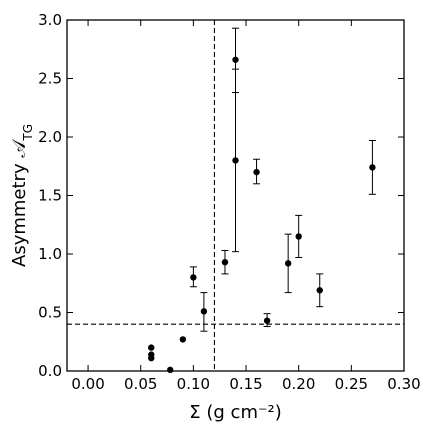 The image size is (436, 436). Describe the element at coordinates (87, 384) in the screenshot. I see `x-tick-label: 0.00` at that location.